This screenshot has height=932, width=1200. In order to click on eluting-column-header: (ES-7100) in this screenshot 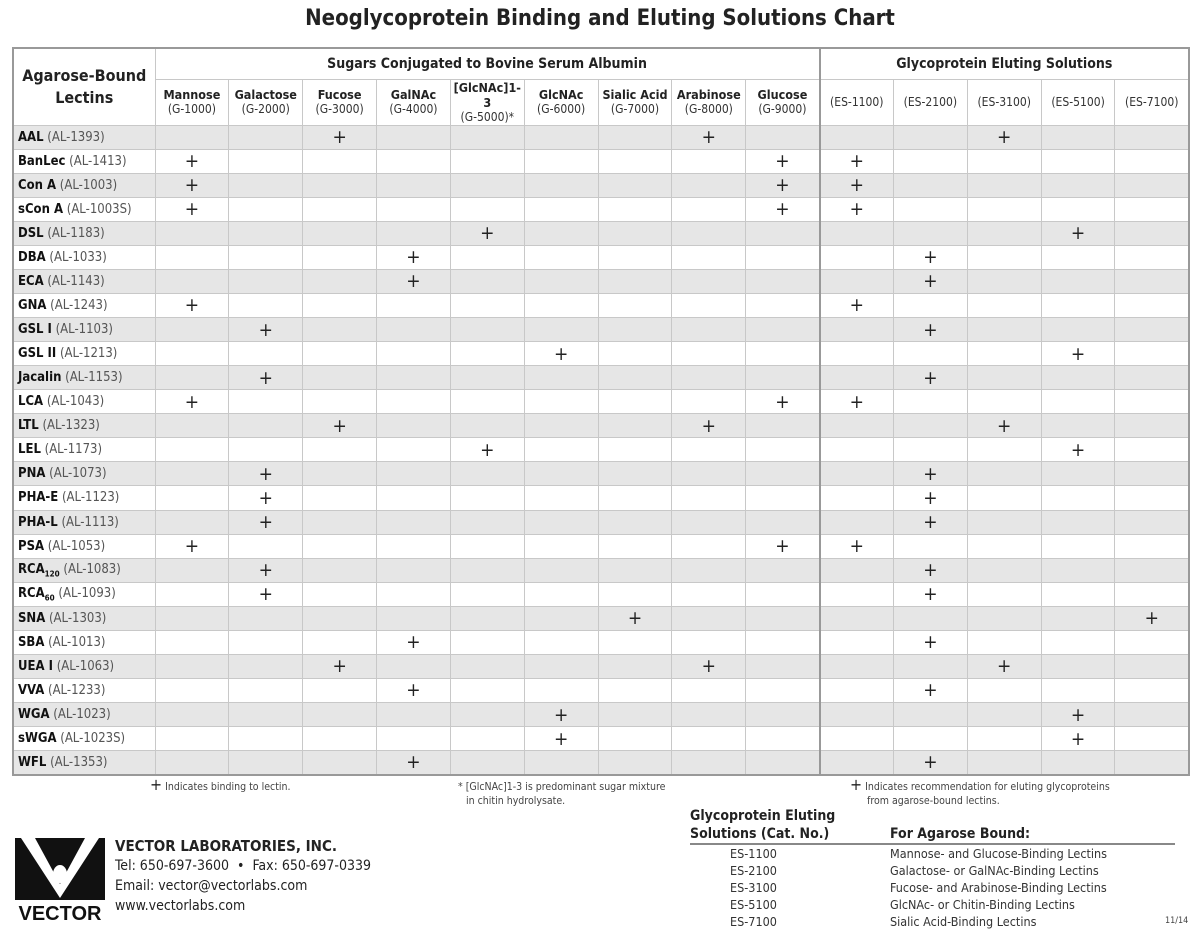, I will do `click(1152, 102)`.